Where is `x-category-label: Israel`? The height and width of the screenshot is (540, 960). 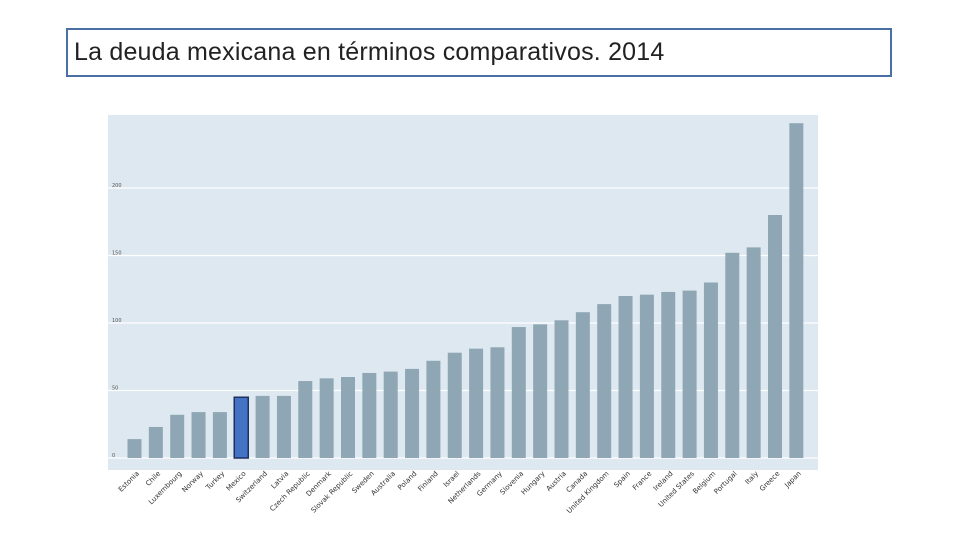 x-category-label: Israel is located at coordinates (451, 479).